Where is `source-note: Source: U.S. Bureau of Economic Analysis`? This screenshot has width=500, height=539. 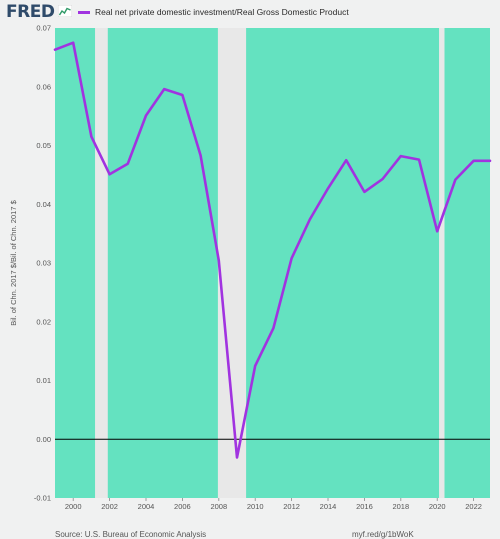
source-note: Source: U.S. Bureau of Economic Analysis is located at coordinates (131, 534).